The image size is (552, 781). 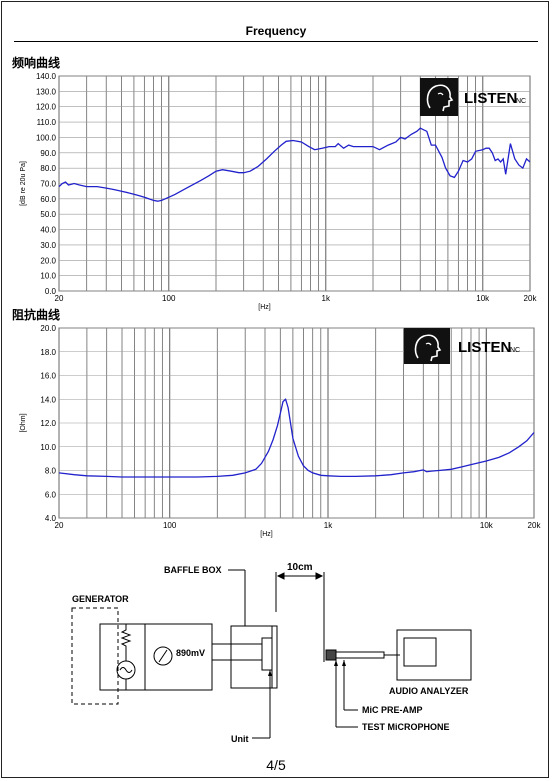 What do you see at coordinates (36, 63) in the screenshot?
I see `freq-chart-title: 频响曲线` at bounding box center [36, 63].